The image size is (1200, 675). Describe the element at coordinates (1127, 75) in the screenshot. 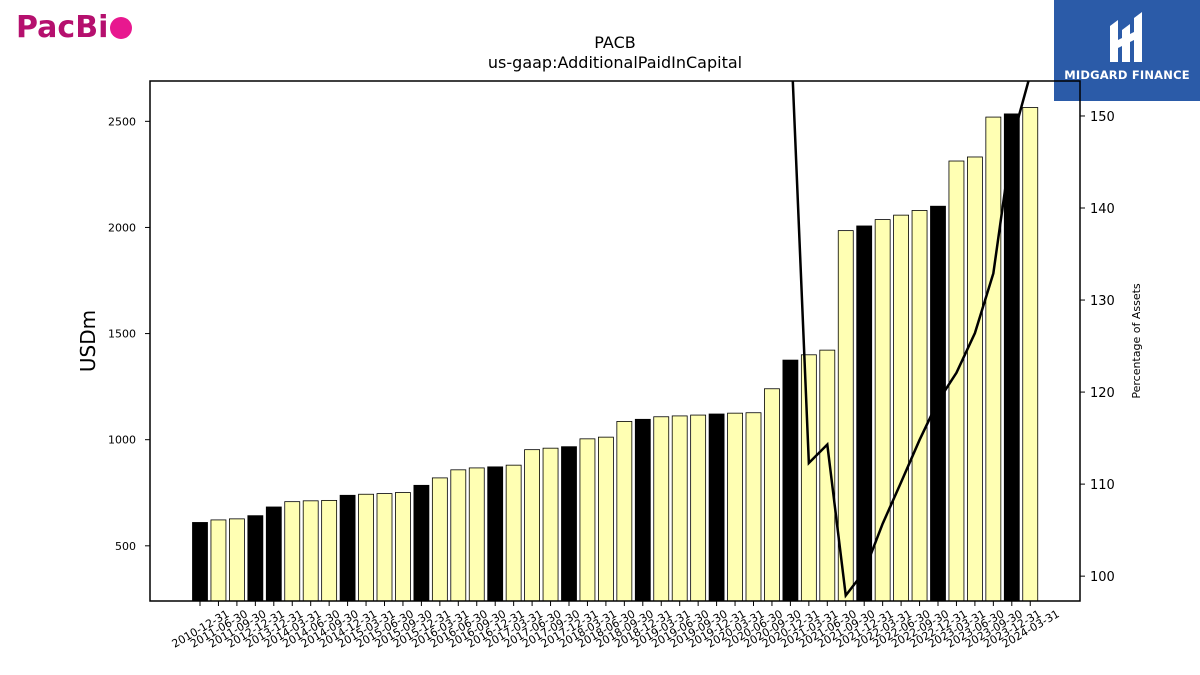

I see `midgard-logo-text: MIDGARD FINANCE` at that location.